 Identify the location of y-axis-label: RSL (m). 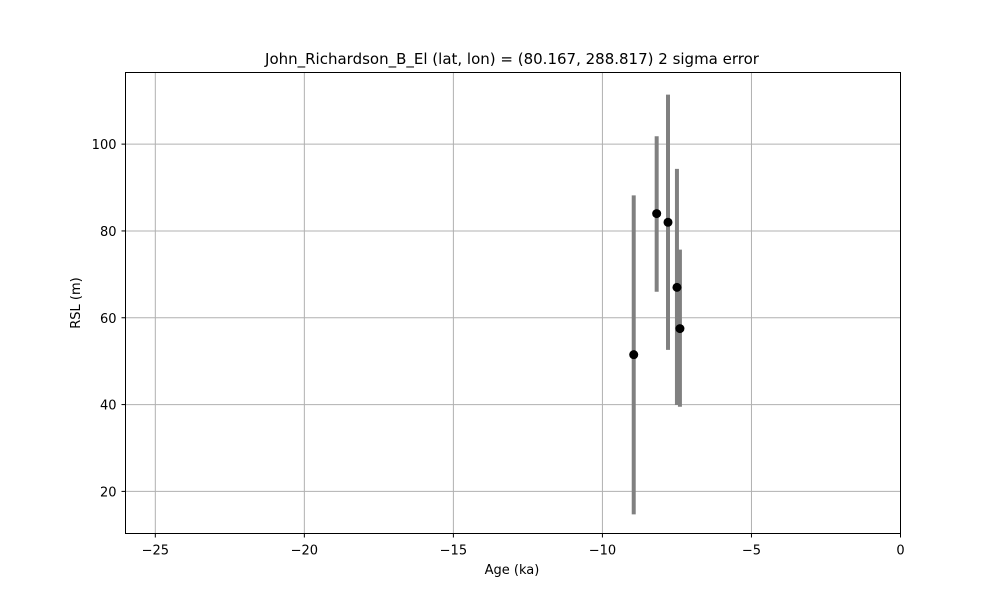
(76, 302).